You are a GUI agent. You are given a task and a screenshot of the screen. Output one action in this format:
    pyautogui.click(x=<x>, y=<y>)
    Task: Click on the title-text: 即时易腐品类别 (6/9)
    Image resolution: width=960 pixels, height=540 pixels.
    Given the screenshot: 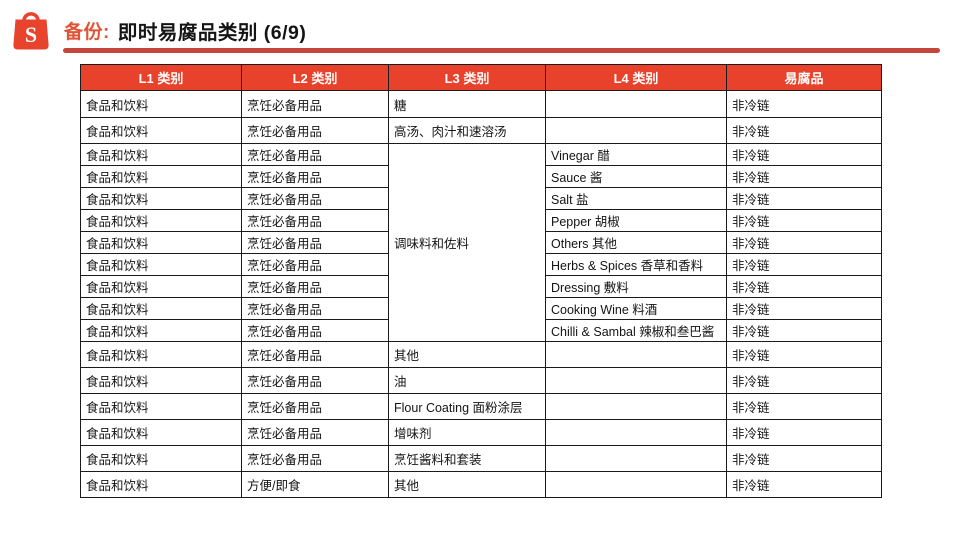 What is the action you would take?
    pyautogui.click(x=212, y=32)
    